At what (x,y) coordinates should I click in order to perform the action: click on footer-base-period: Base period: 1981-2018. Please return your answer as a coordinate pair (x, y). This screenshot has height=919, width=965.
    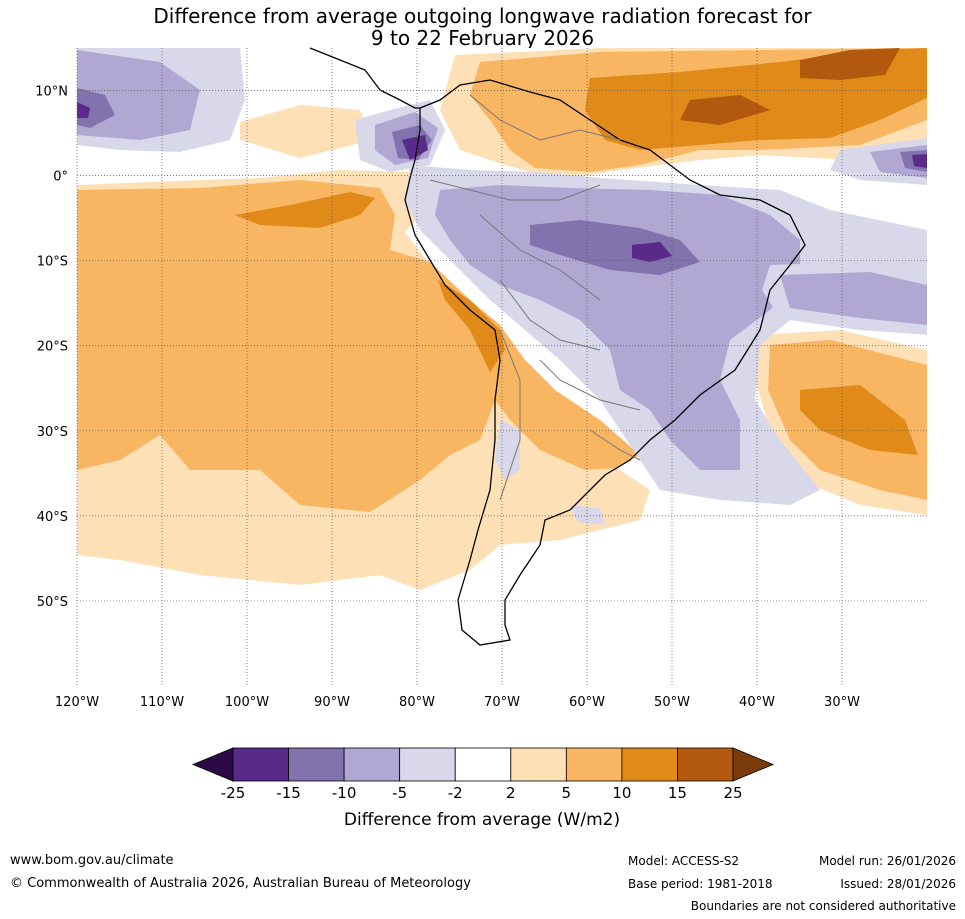
    Looking at the image, I should click on (700, 884).